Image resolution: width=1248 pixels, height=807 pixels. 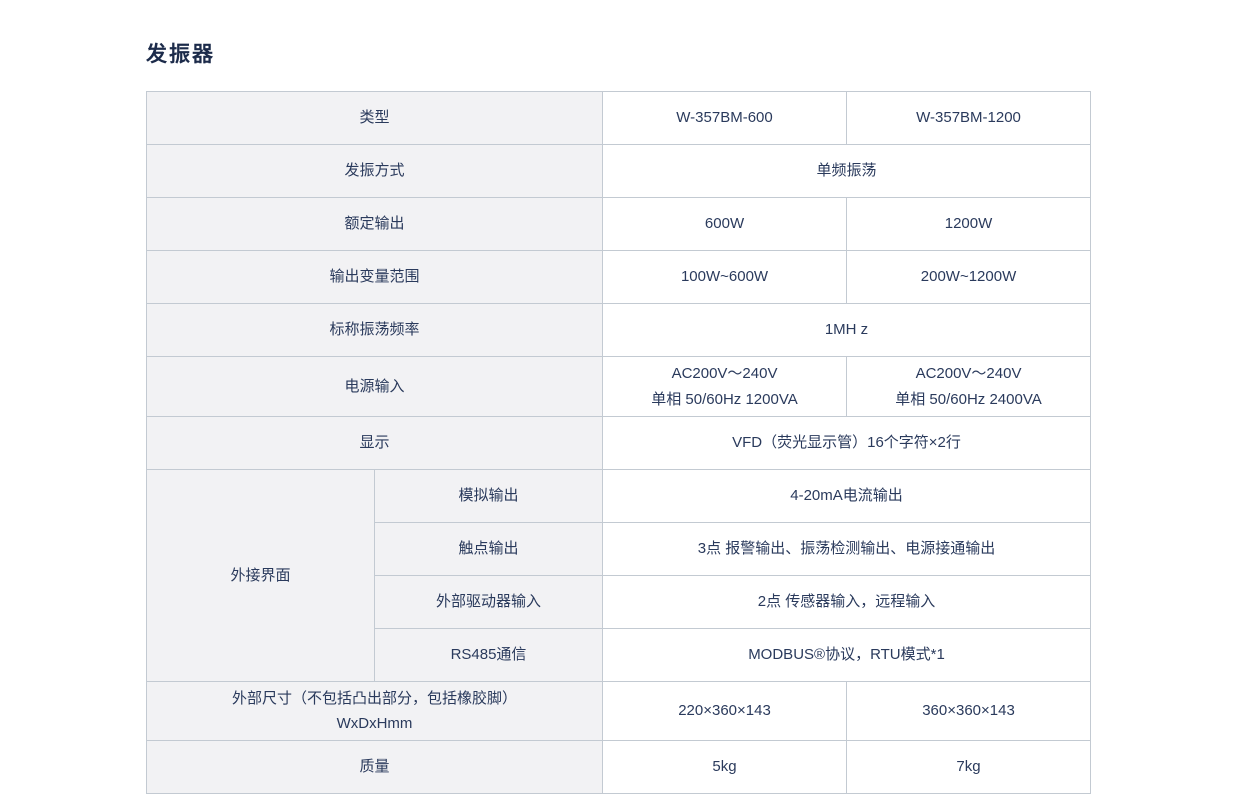 What do you see at coordinates (374, 711) in the screenshot?
I see `row-label-dimensions: 外部尺寸（不包括凸出部分，包括橡胶脚） WxDxHmm` at bounding box center [374, 711].